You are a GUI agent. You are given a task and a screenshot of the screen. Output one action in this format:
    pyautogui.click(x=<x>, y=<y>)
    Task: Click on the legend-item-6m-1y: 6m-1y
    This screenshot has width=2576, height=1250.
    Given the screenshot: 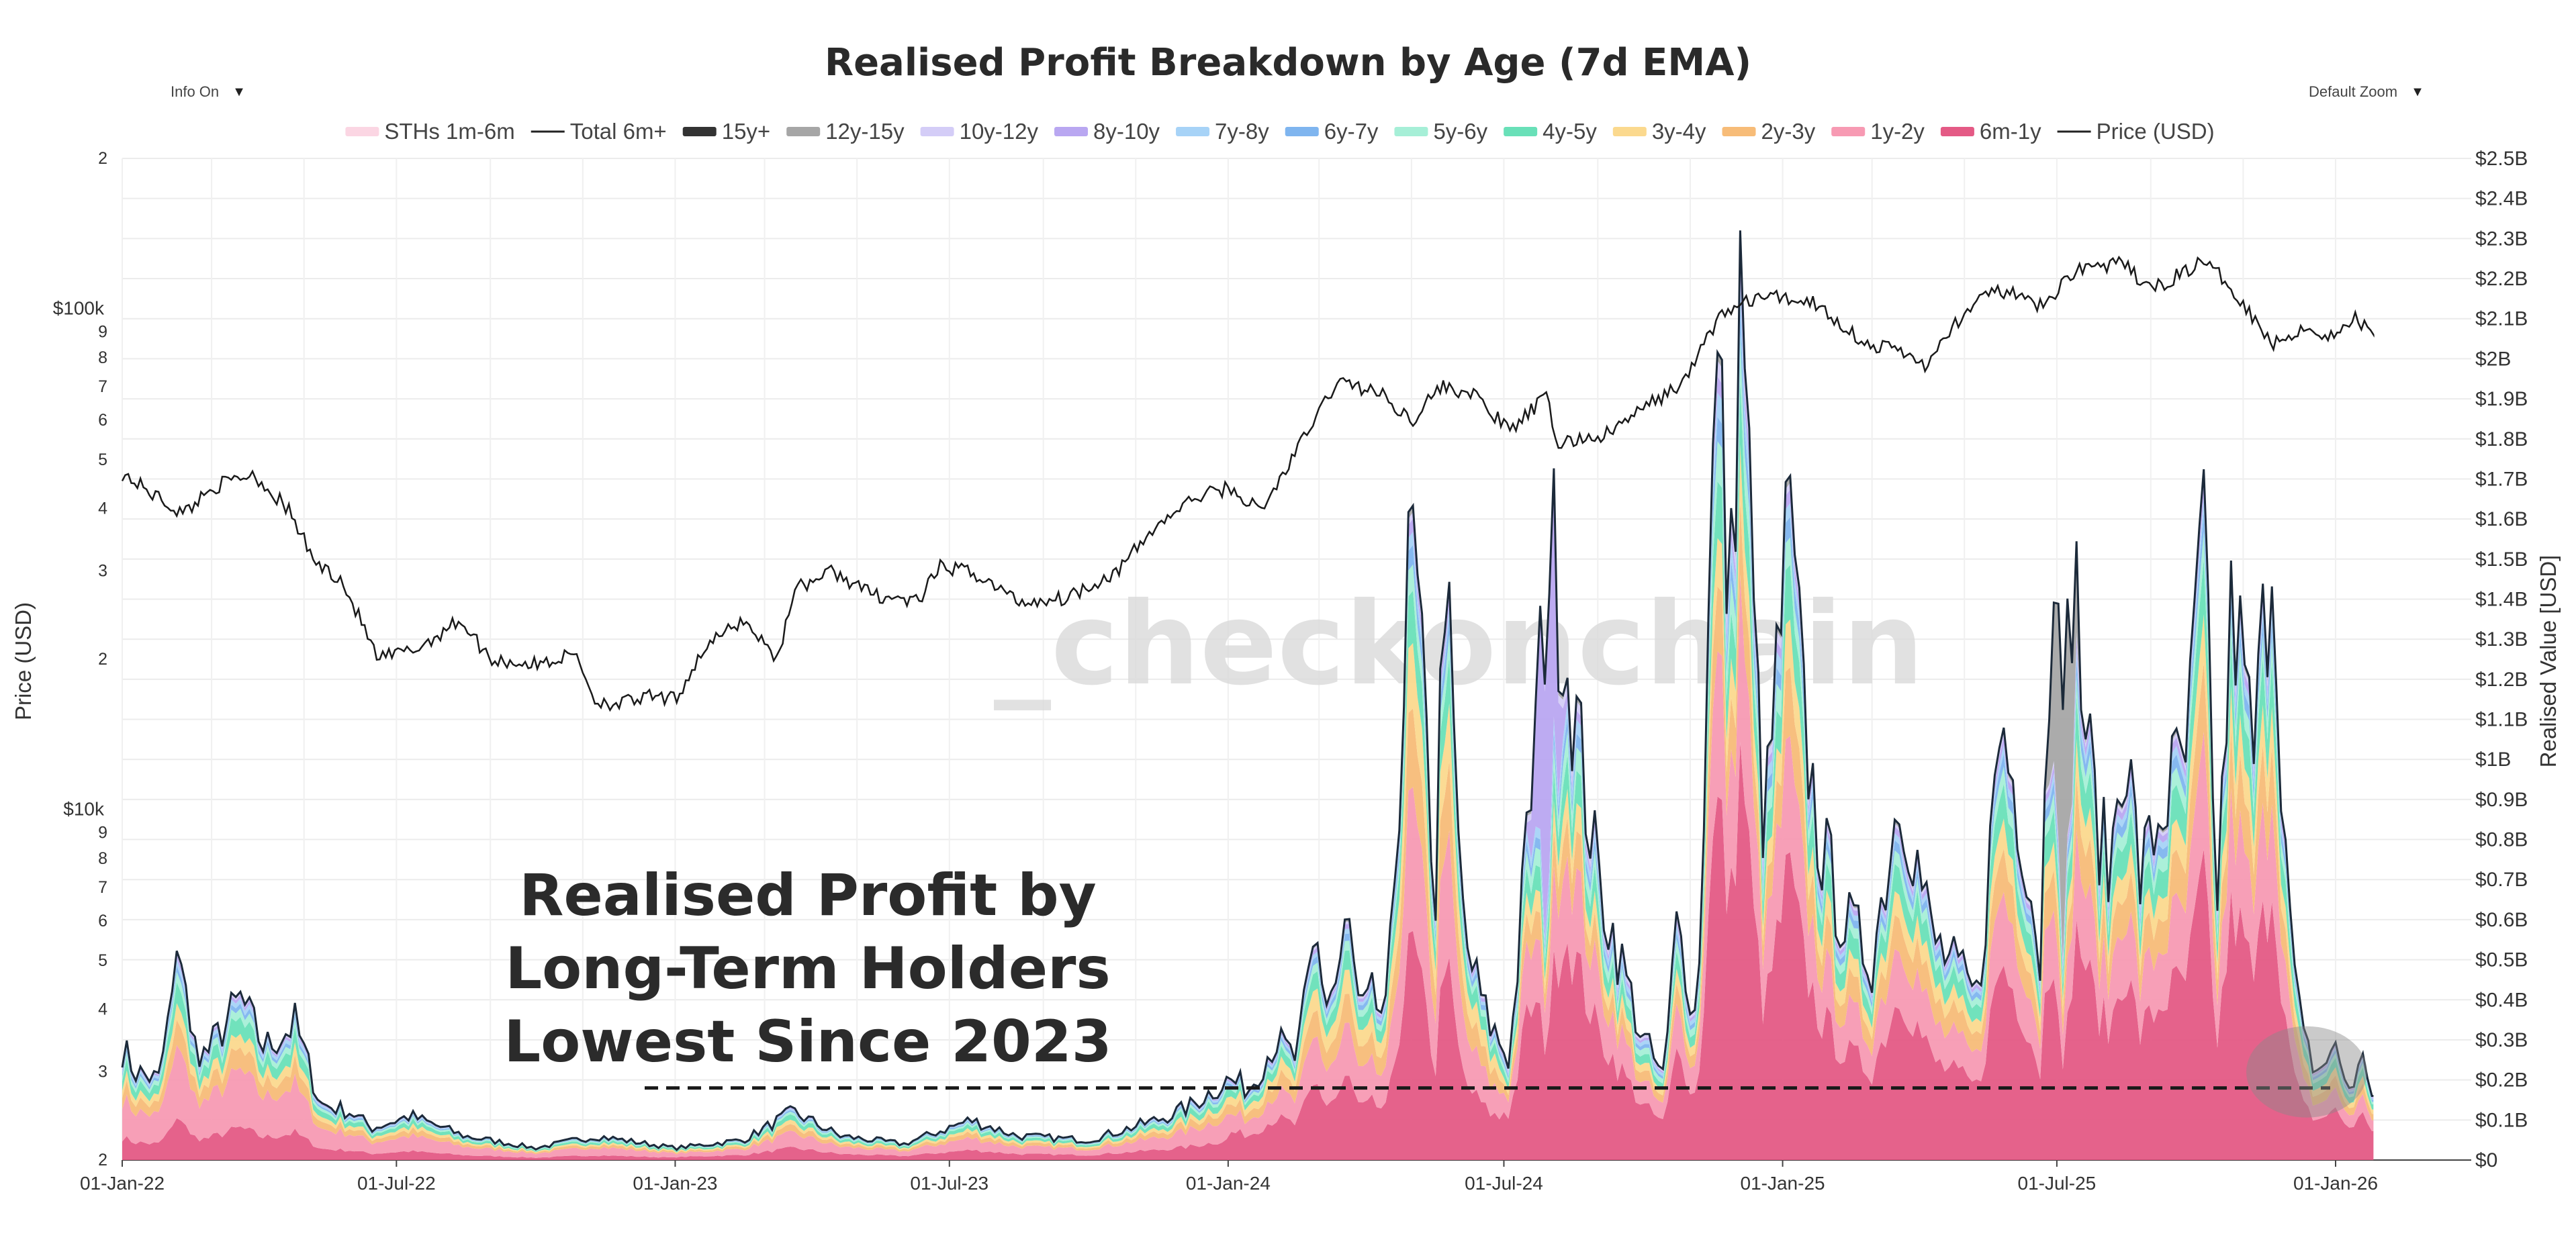 What is the action you would take?
    pyautogui.click(x=1990, y=132)
    